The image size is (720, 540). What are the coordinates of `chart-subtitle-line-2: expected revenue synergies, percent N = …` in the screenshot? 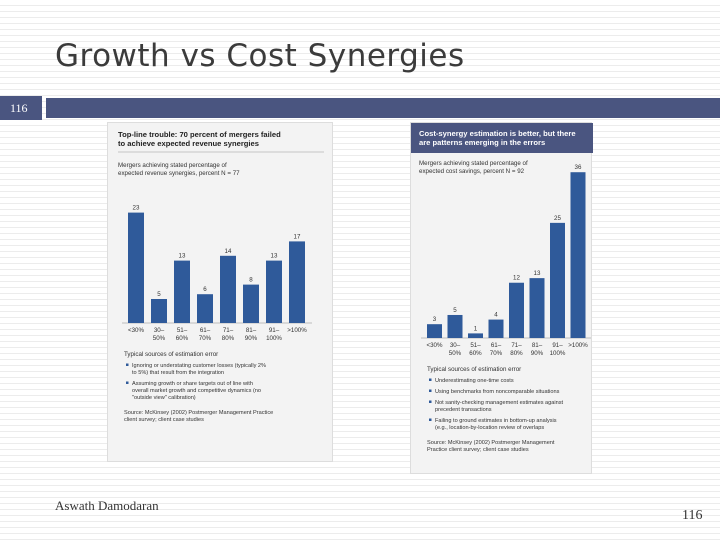 It's located at (179, 173).